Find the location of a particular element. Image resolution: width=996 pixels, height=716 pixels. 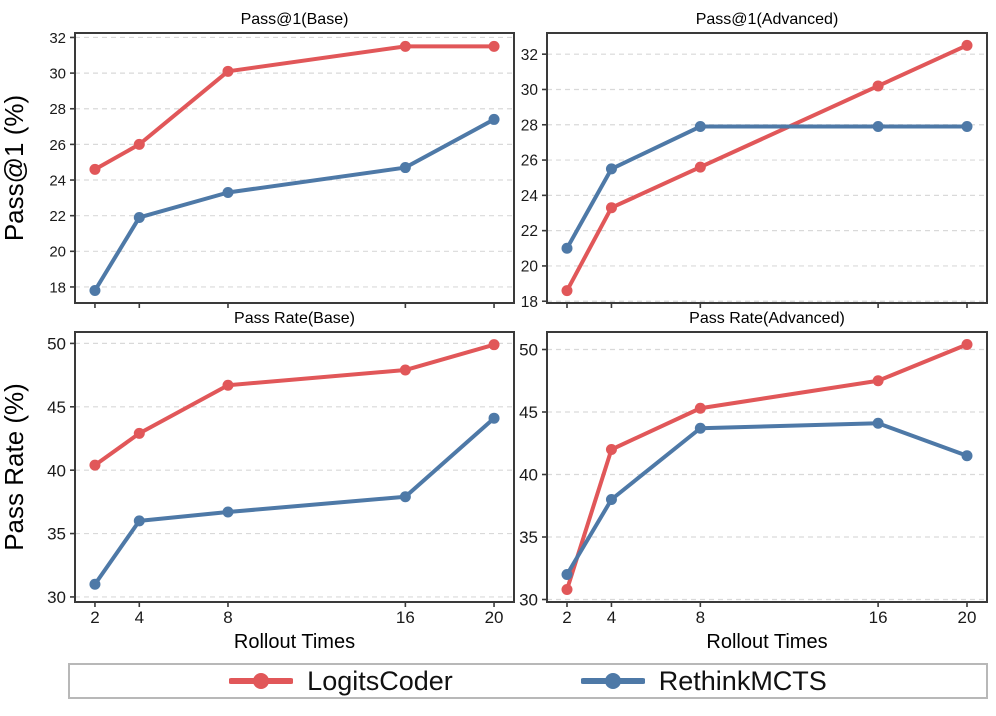

pass1_base-point-logitscoder-x4 is located at coordinates (139, 144).